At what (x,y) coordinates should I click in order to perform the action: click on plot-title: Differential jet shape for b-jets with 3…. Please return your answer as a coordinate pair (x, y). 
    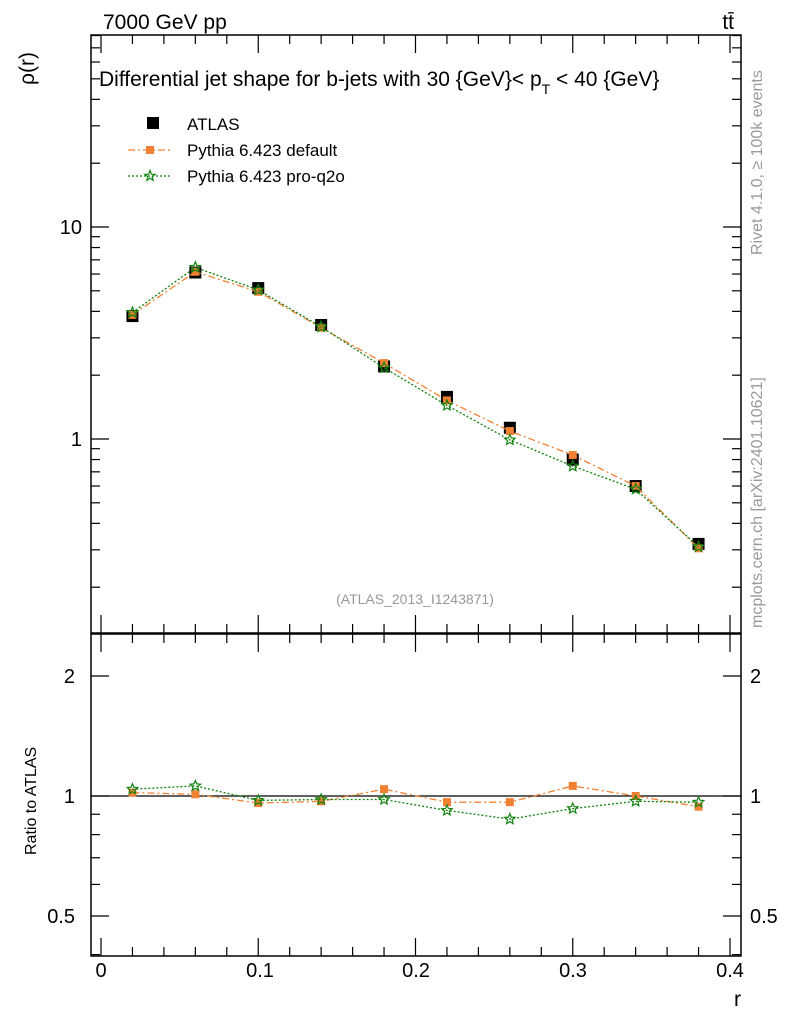
    Looking at the image, I should click on (379, 82).